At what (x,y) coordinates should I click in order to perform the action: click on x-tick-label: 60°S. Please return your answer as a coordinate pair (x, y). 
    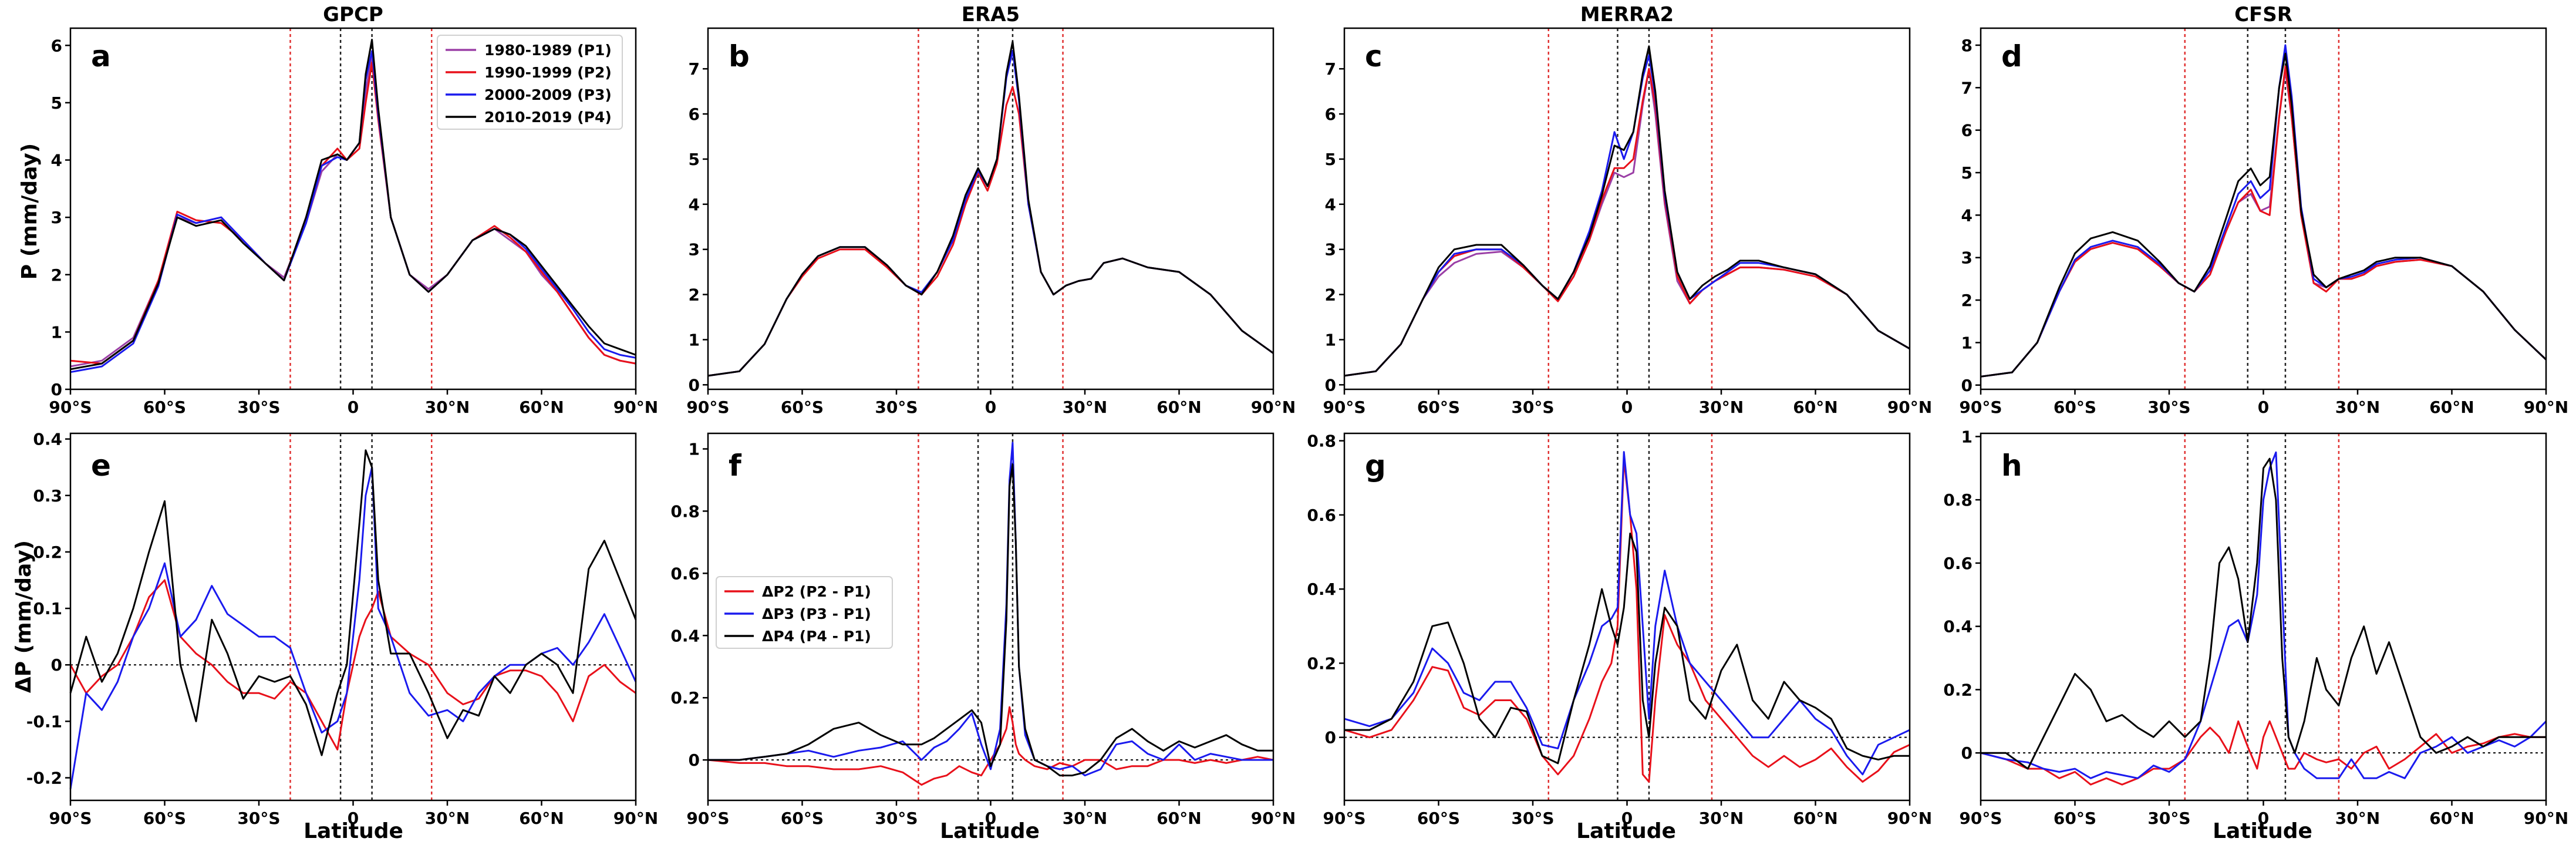
    Looking at the image, I should click on (2075, 819).